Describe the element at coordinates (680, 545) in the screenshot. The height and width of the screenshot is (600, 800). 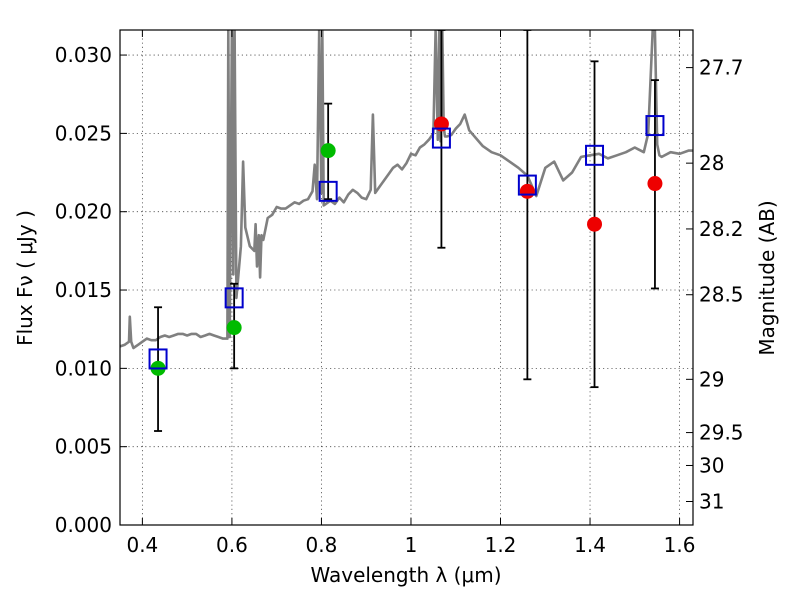
I see `x-tick-label: 1.6` at that location.